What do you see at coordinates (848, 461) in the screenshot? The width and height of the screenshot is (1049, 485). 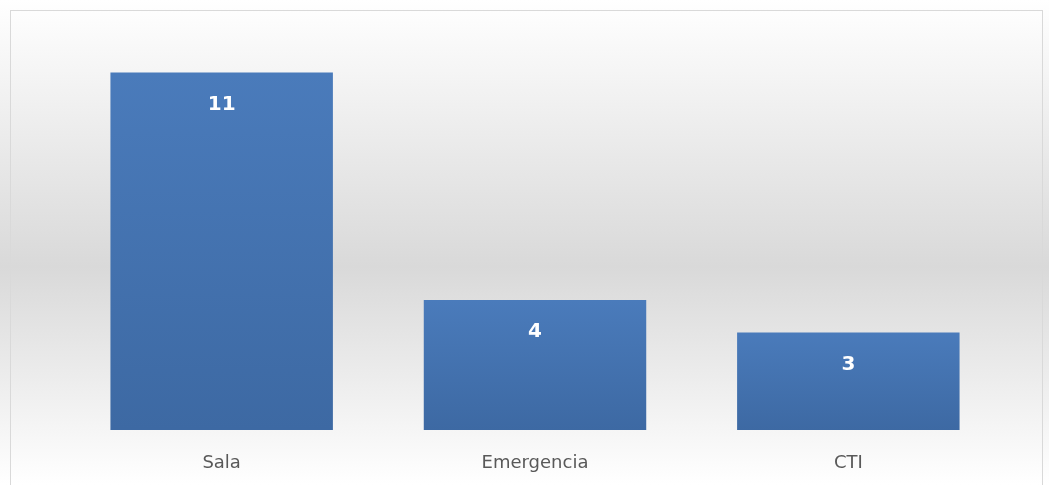 I see `x-tick-label: CTI` at bounding box center [848, 461].